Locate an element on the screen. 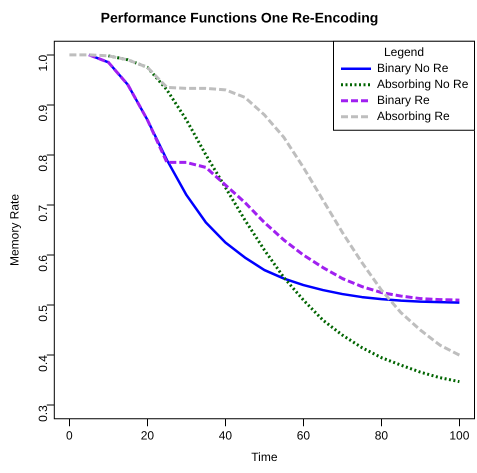  chart-title: Performance Functions One Re-Encoding is located at coordinates (239, 17).